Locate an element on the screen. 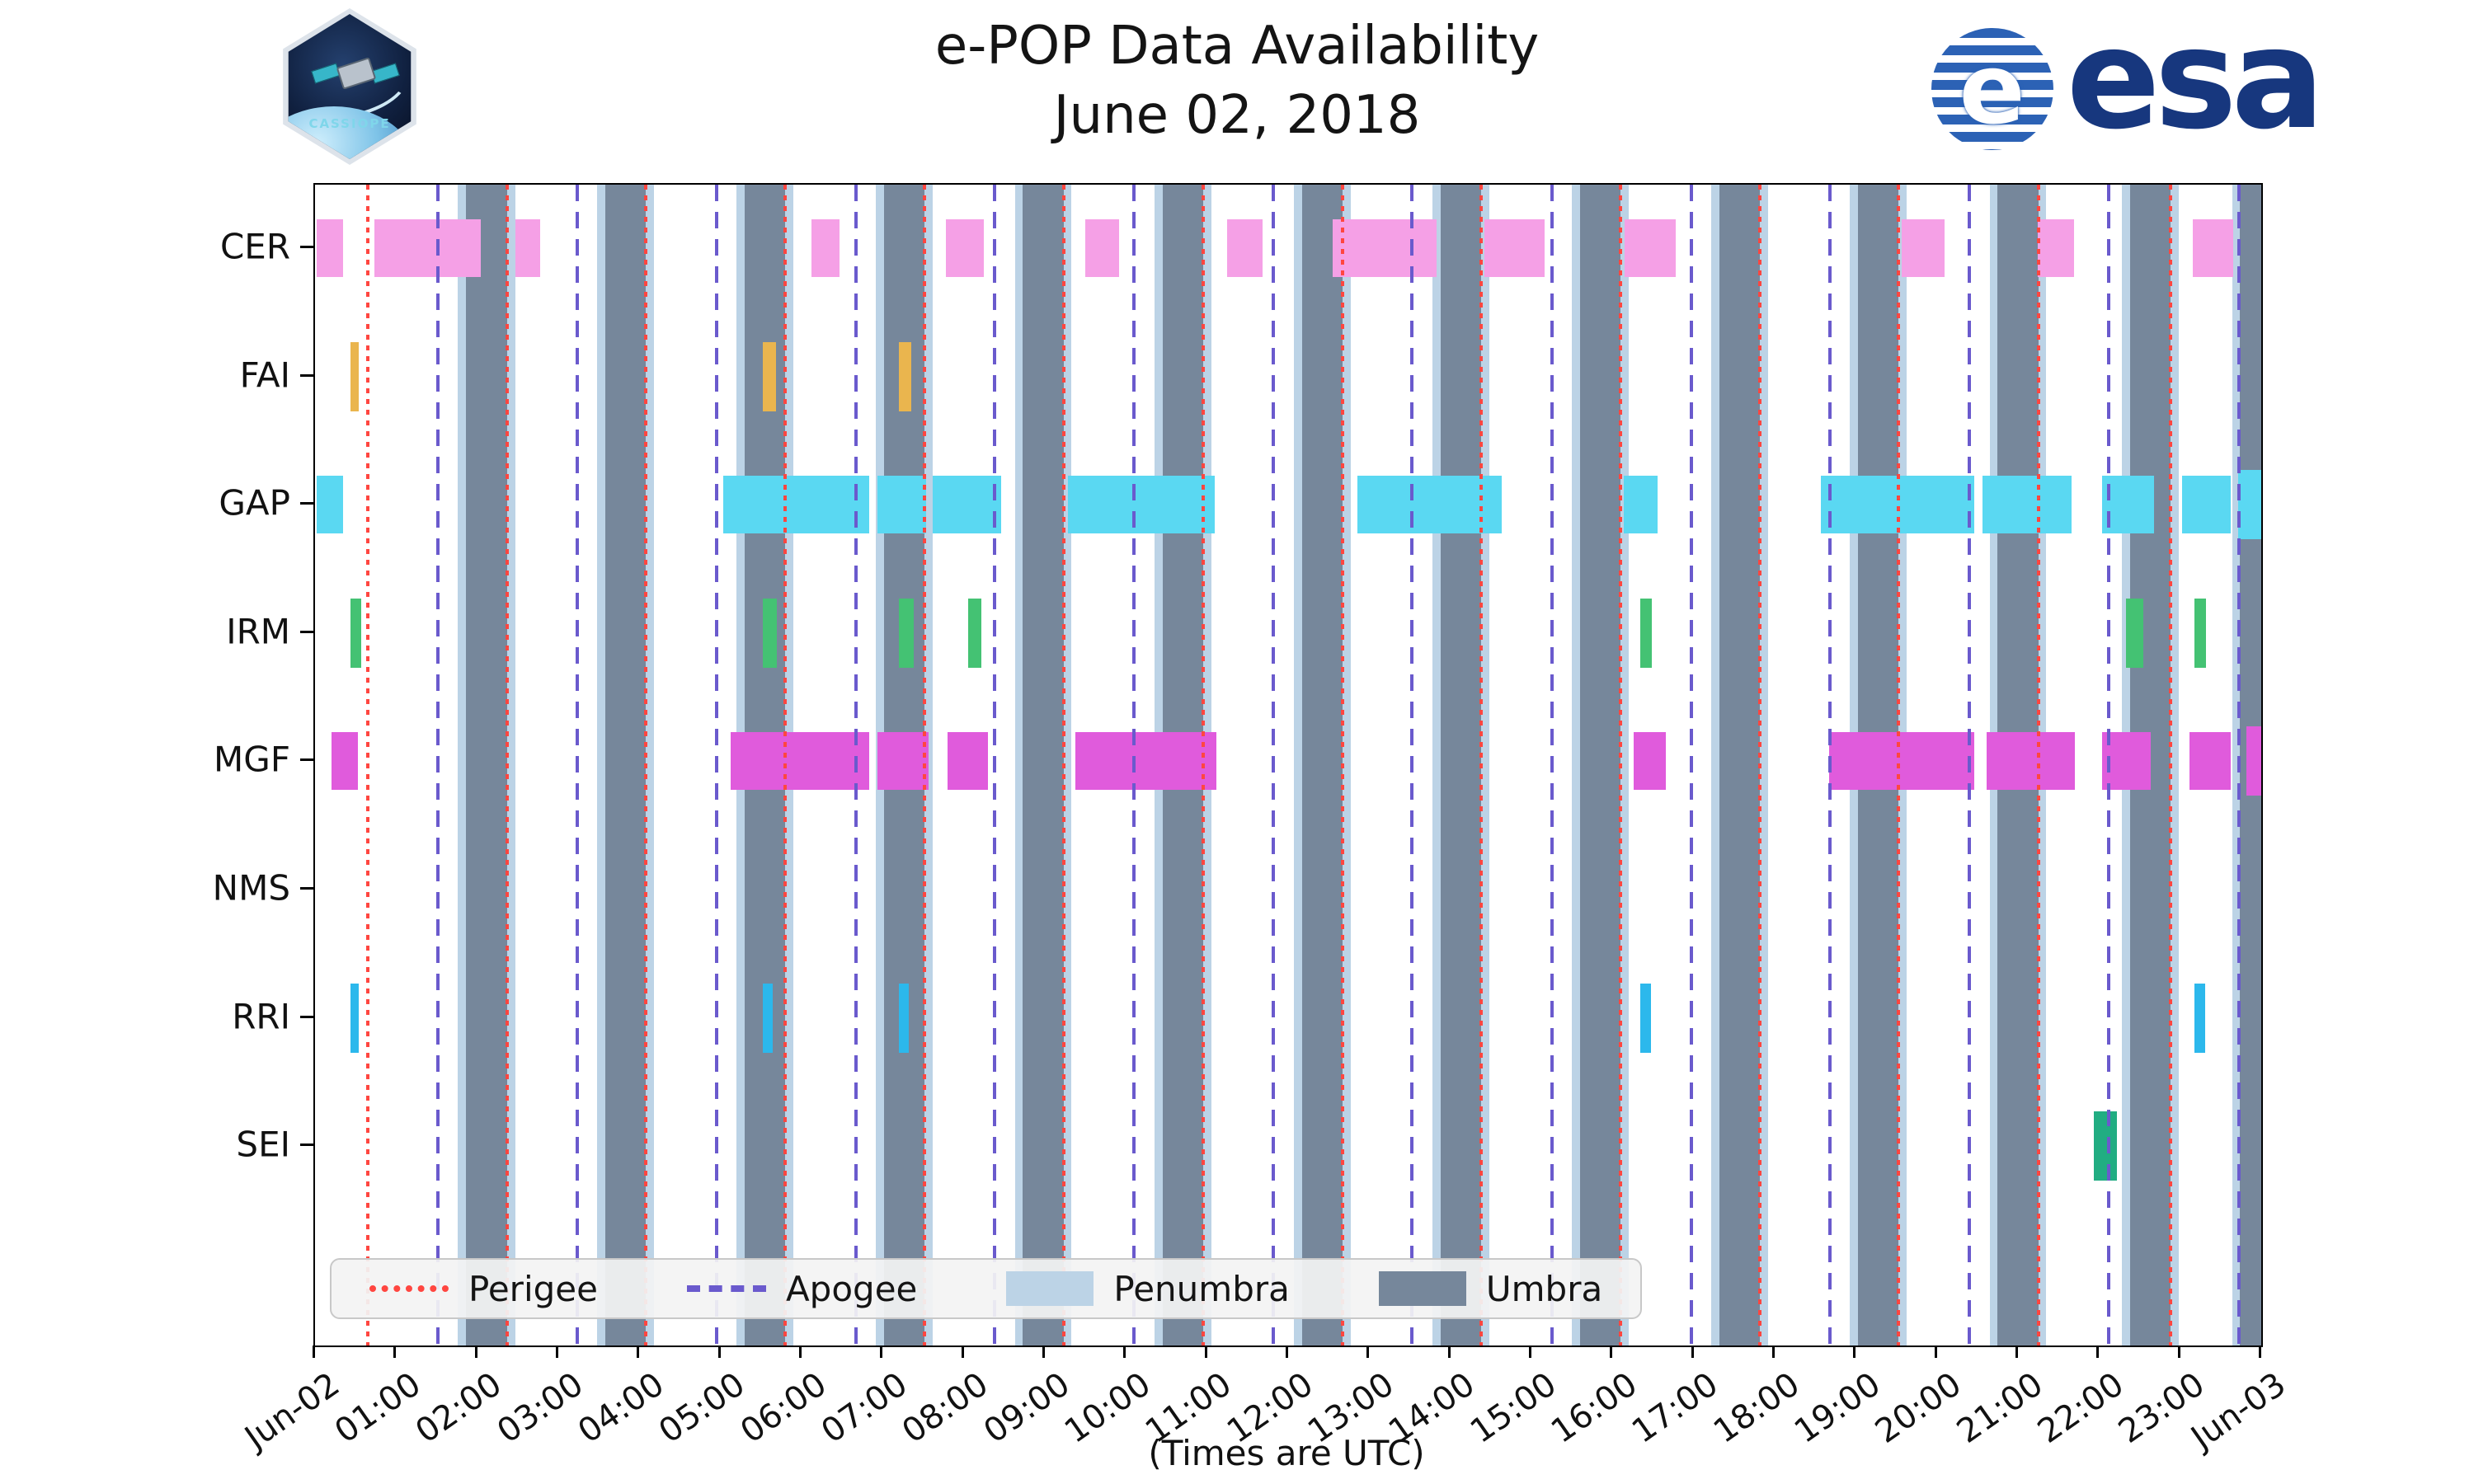 This screenshot has width=2474, height=1484. x-axis-label: (Times are UTC) is located at coordinates (1286, 1453).